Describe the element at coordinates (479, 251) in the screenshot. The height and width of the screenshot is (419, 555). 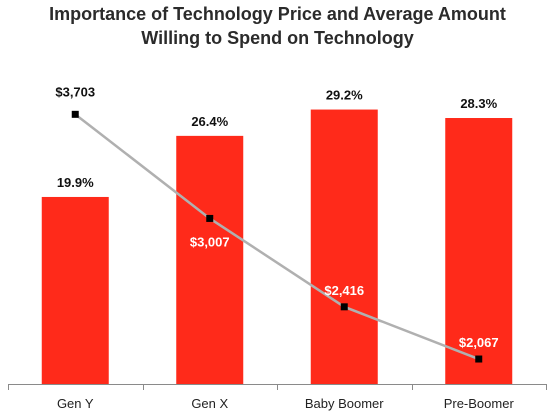
I see `bar-pre-boomer` at that location.